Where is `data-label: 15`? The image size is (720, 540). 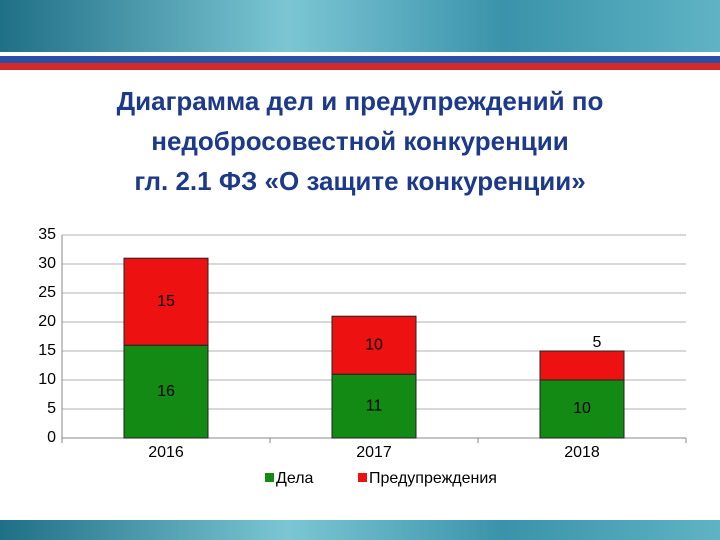 data-label: 15 is located at coordinates (166, 301).